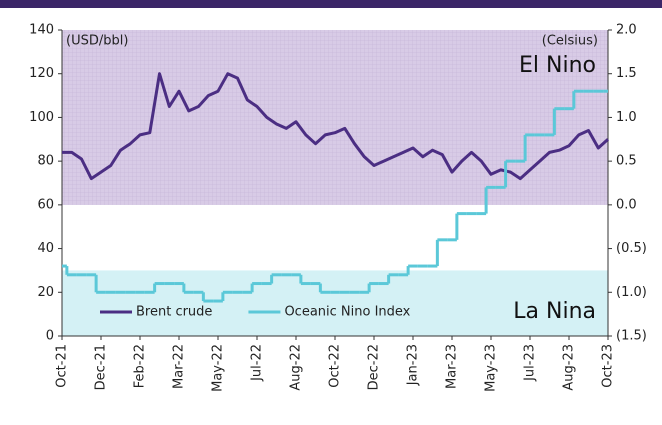  Describe the element at coordinates (608, 366) in the screenshot. I see `x-tick-label: Oct-23` at that location.